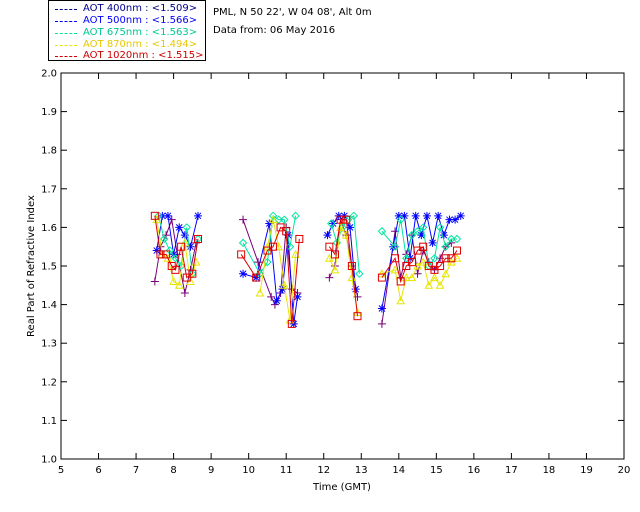 The width and height of the screenshot is (640, 512). I want to click on legend-line-500nm, so click(66, 21).